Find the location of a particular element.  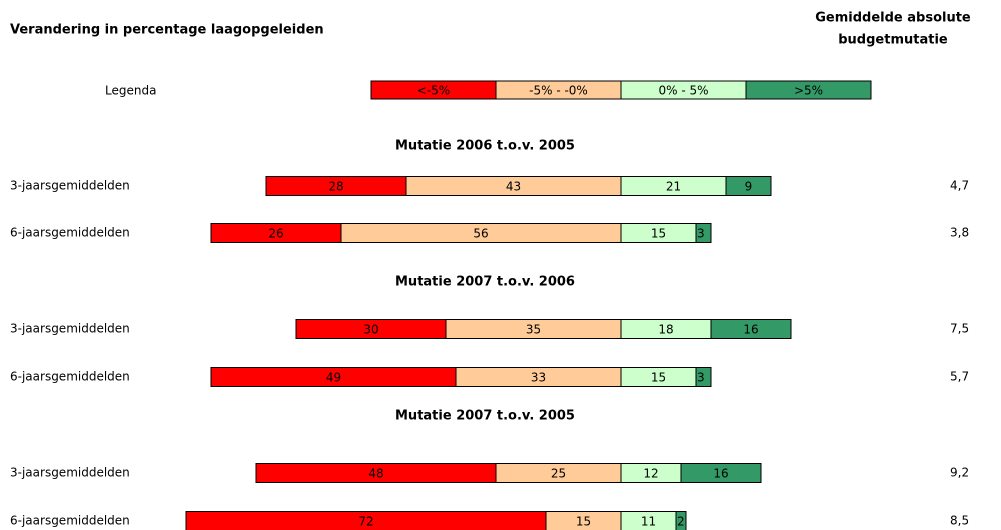

legend-label: Legenda is located at coordinates (130, 91).